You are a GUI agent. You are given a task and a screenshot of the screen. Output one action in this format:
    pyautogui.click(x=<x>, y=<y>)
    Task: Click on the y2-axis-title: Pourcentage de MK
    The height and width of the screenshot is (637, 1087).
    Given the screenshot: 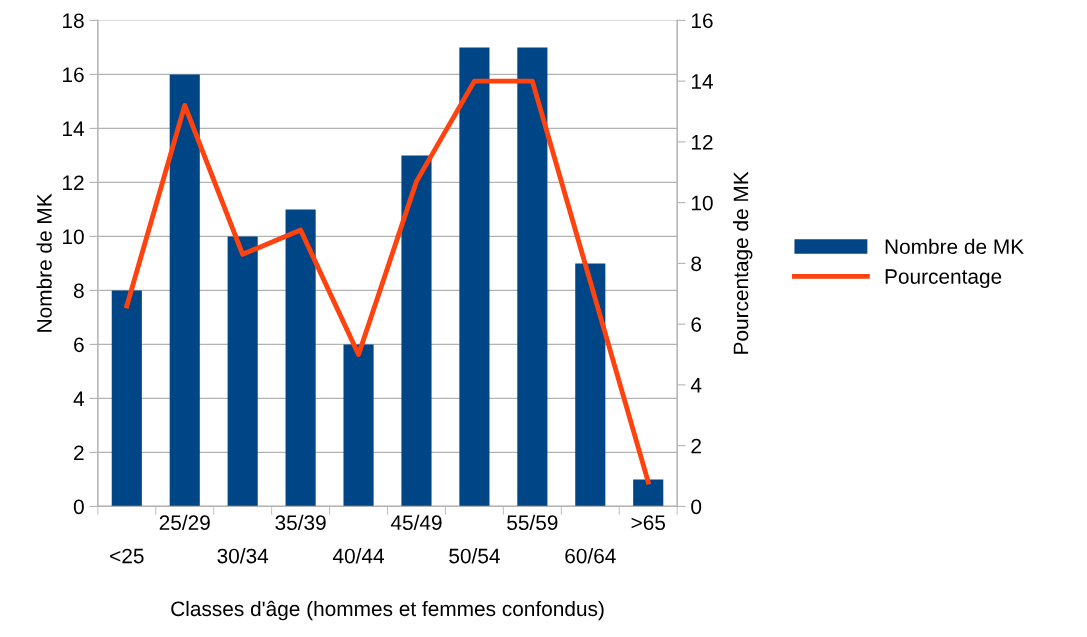 What is the action you would take?
    pyautogui.click(x=743, y=262)
    